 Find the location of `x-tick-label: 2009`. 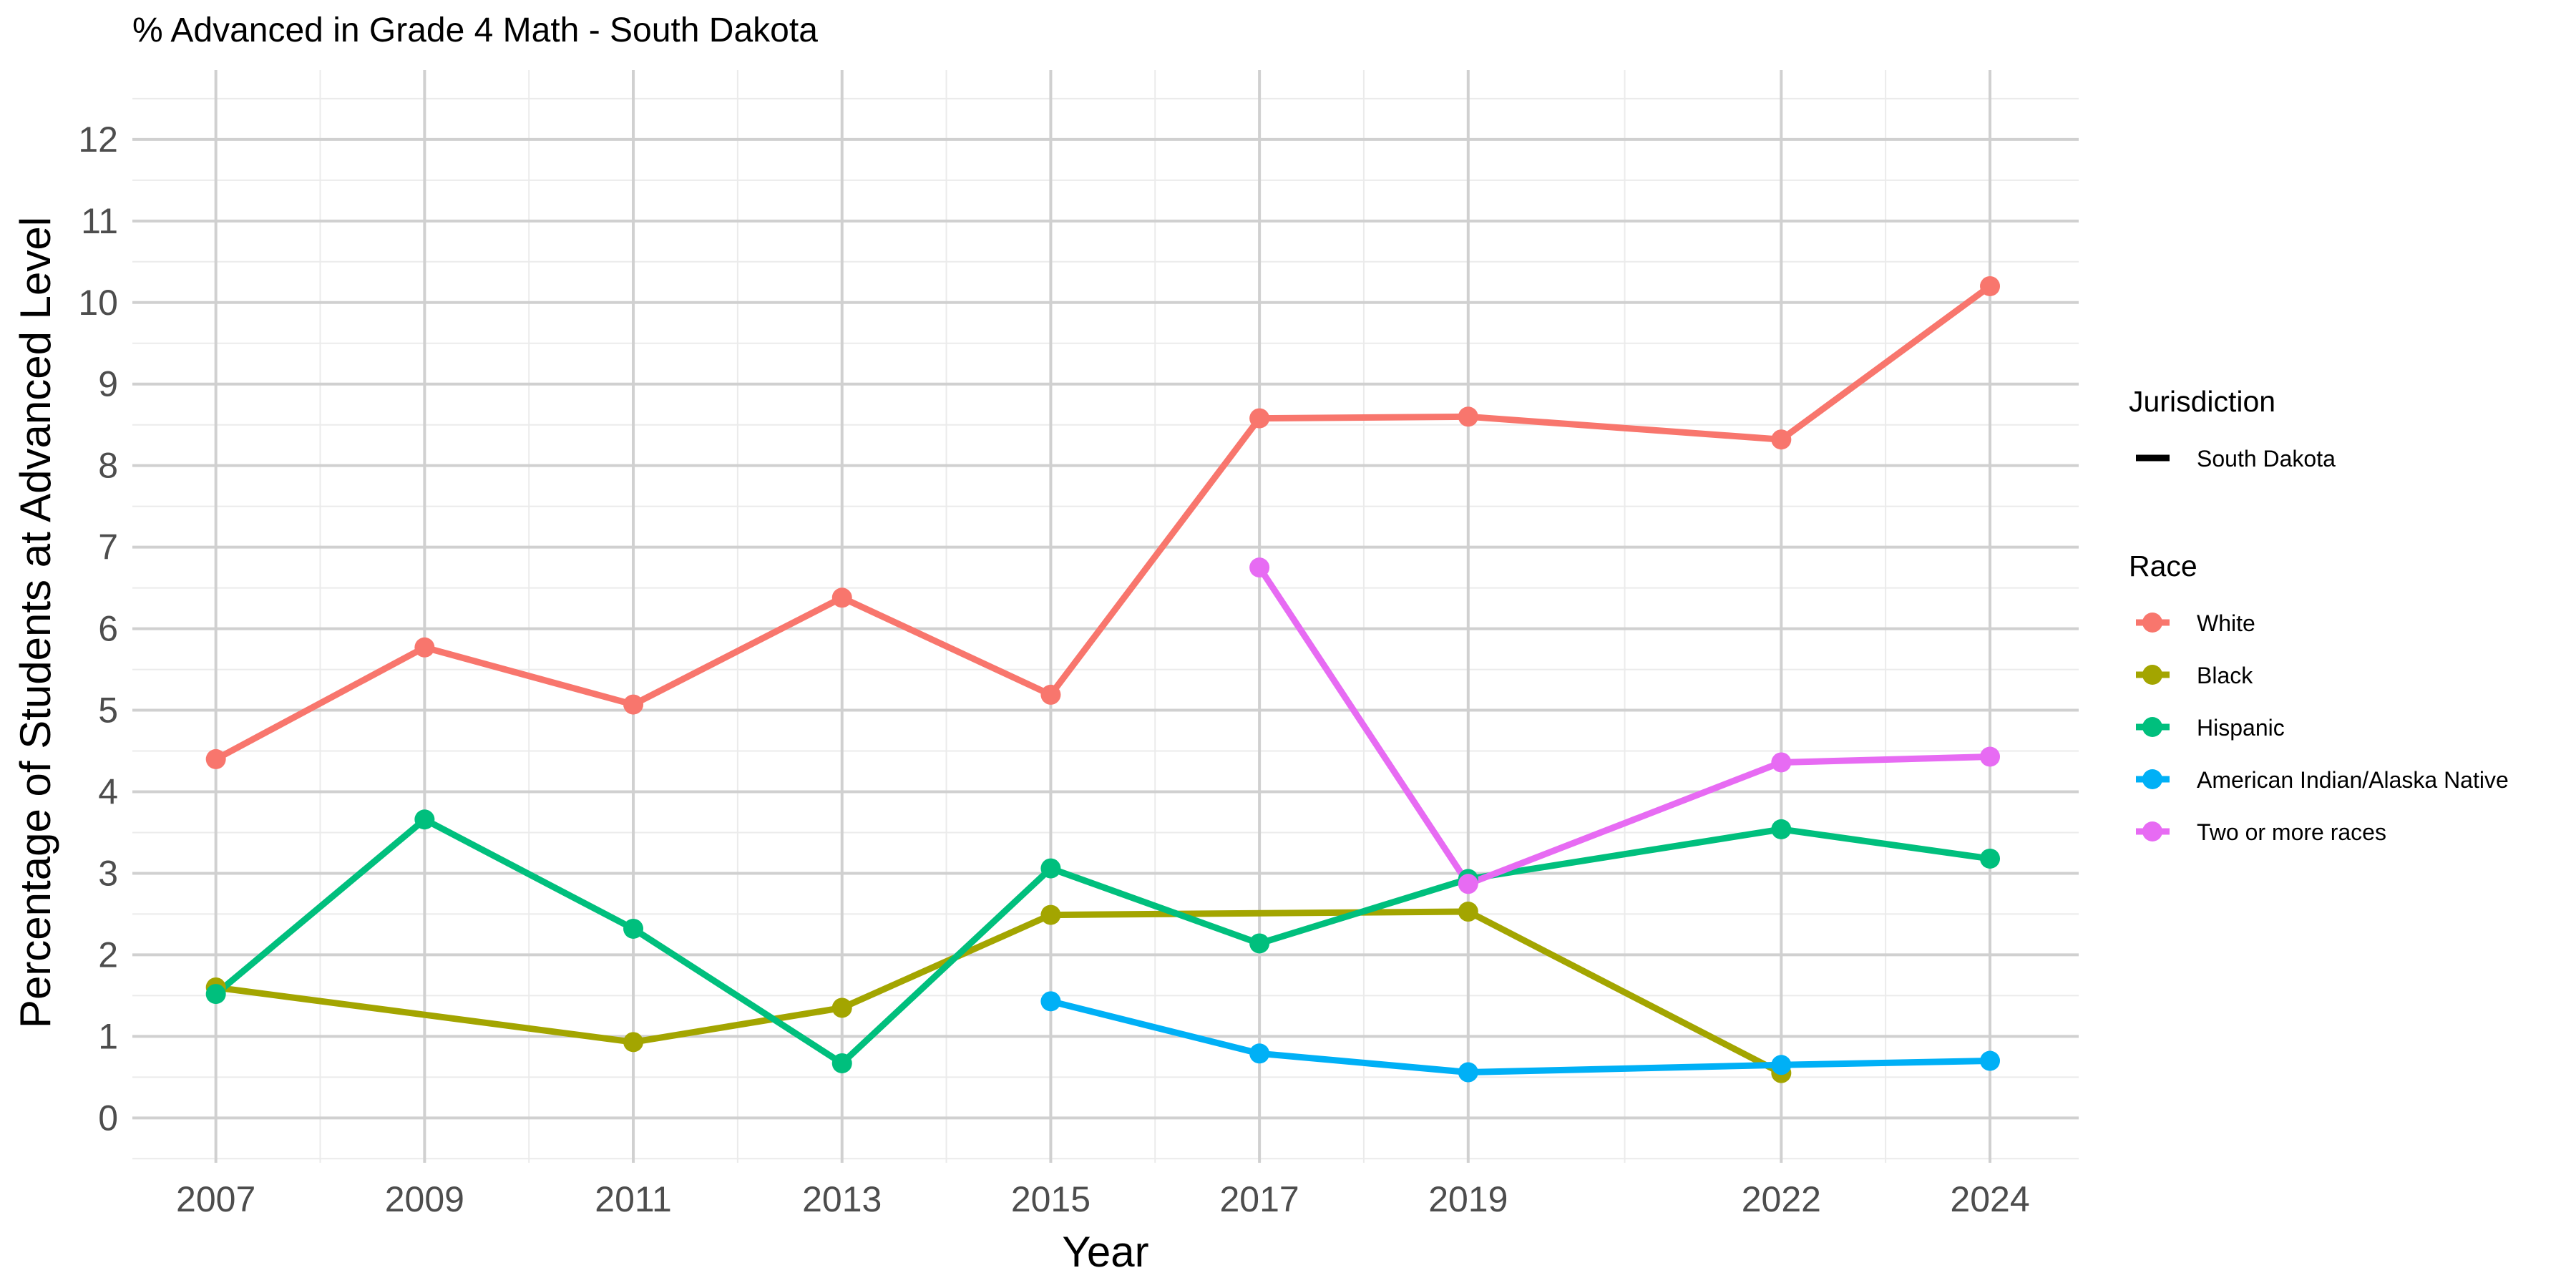

x-tick-label: 2009 is located at coordinates (425, 1199).